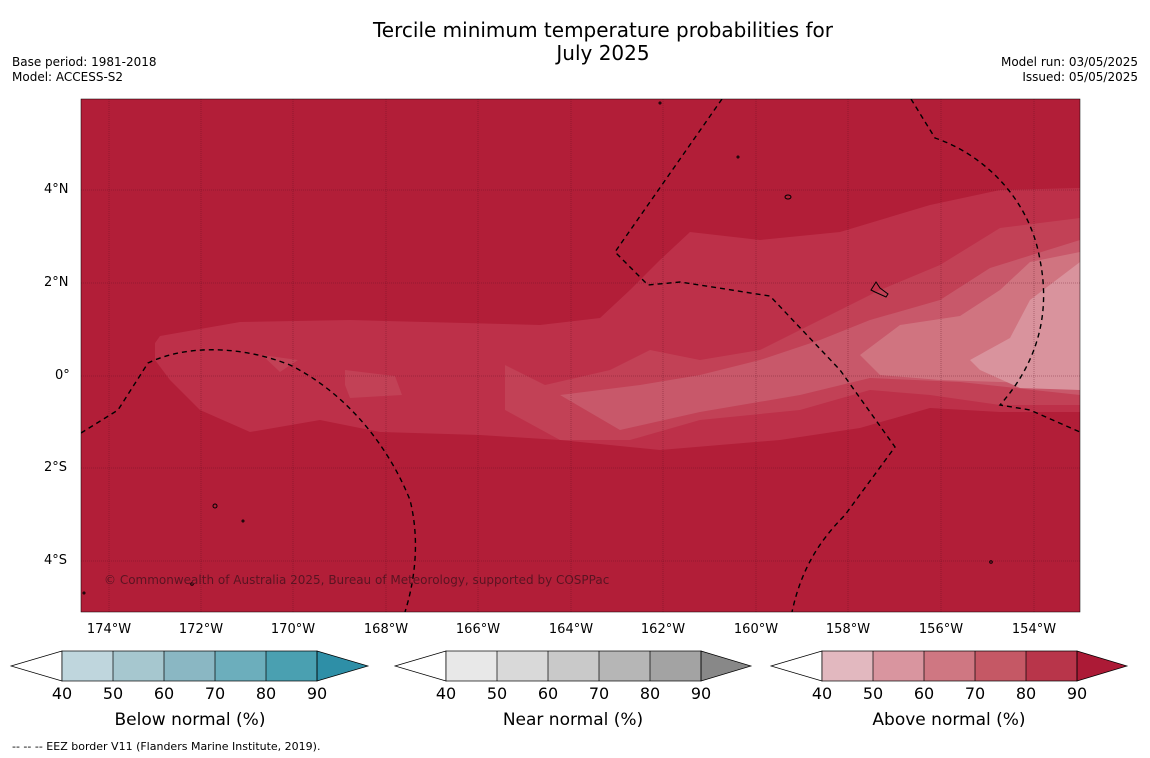 This screenshot has width=1150, height=758. I want to click on meta-right: Model run: 03/05/2025 Issued: 05/05/2025, so click(1069, 70).